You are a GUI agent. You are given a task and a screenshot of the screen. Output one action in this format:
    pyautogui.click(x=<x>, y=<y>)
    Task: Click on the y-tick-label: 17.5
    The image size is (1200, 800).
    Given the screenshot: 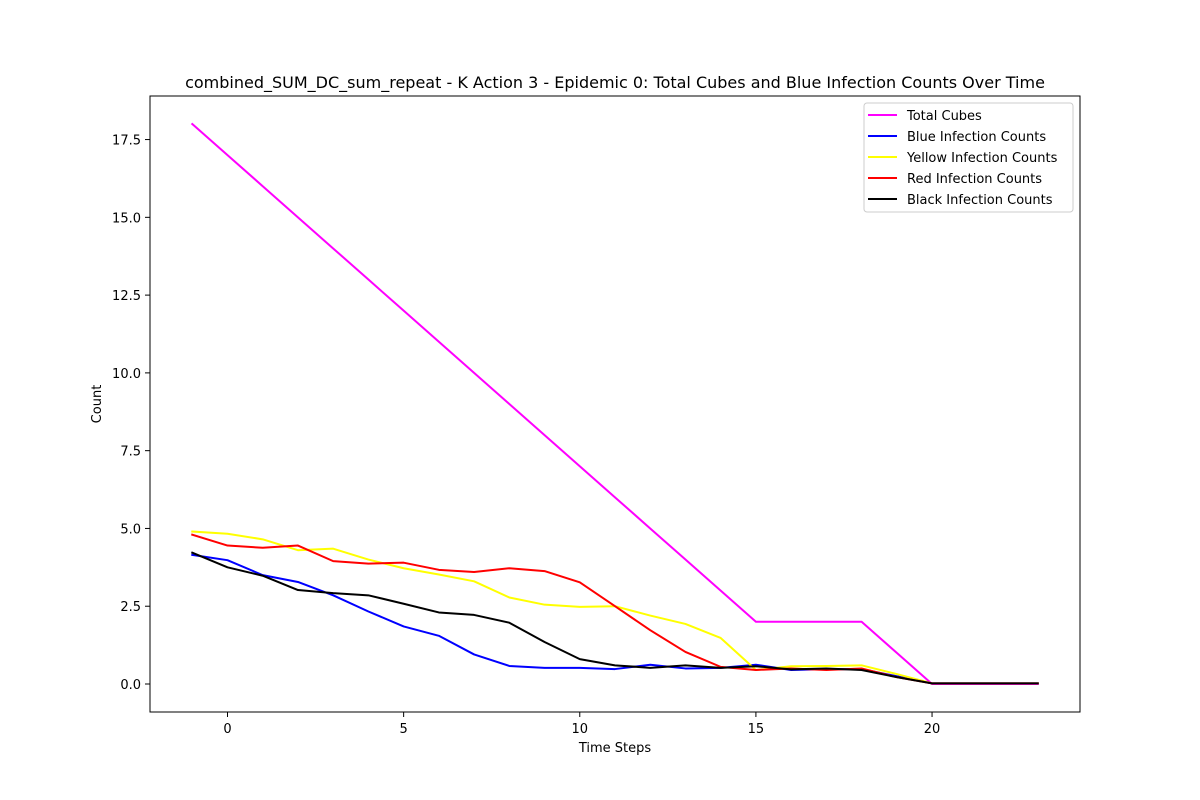 What is the action you would take?
    pyautogui.click(x=126, y=141)
    